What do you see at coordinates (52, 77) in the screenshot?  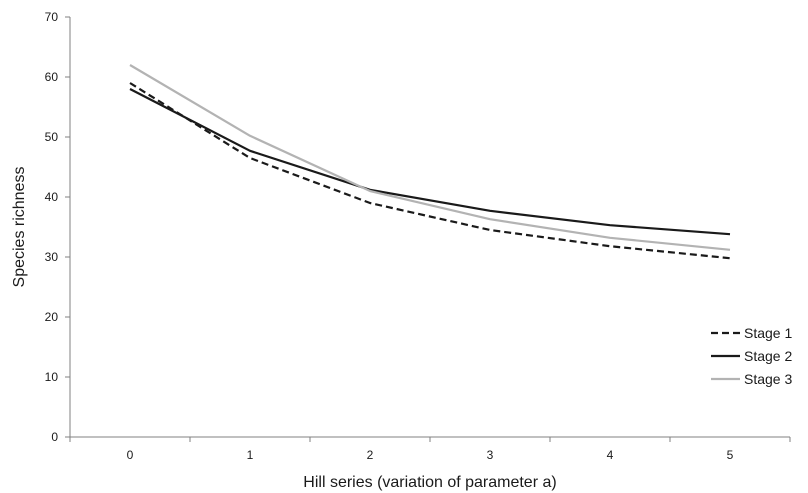 I see `y-tick-label: 60` at bounding box center [52, 77].